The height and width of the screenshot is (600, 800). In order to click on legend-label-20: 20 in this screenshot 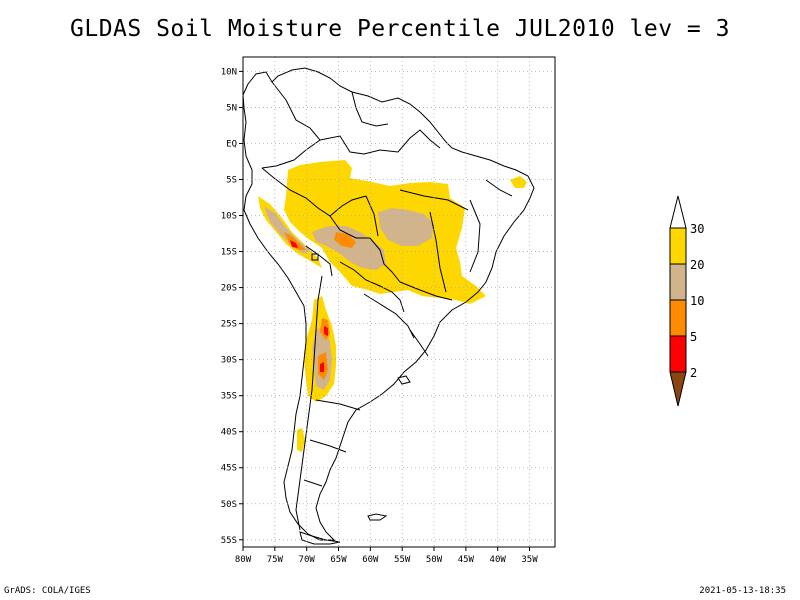, I will do `click(697, 265)`.